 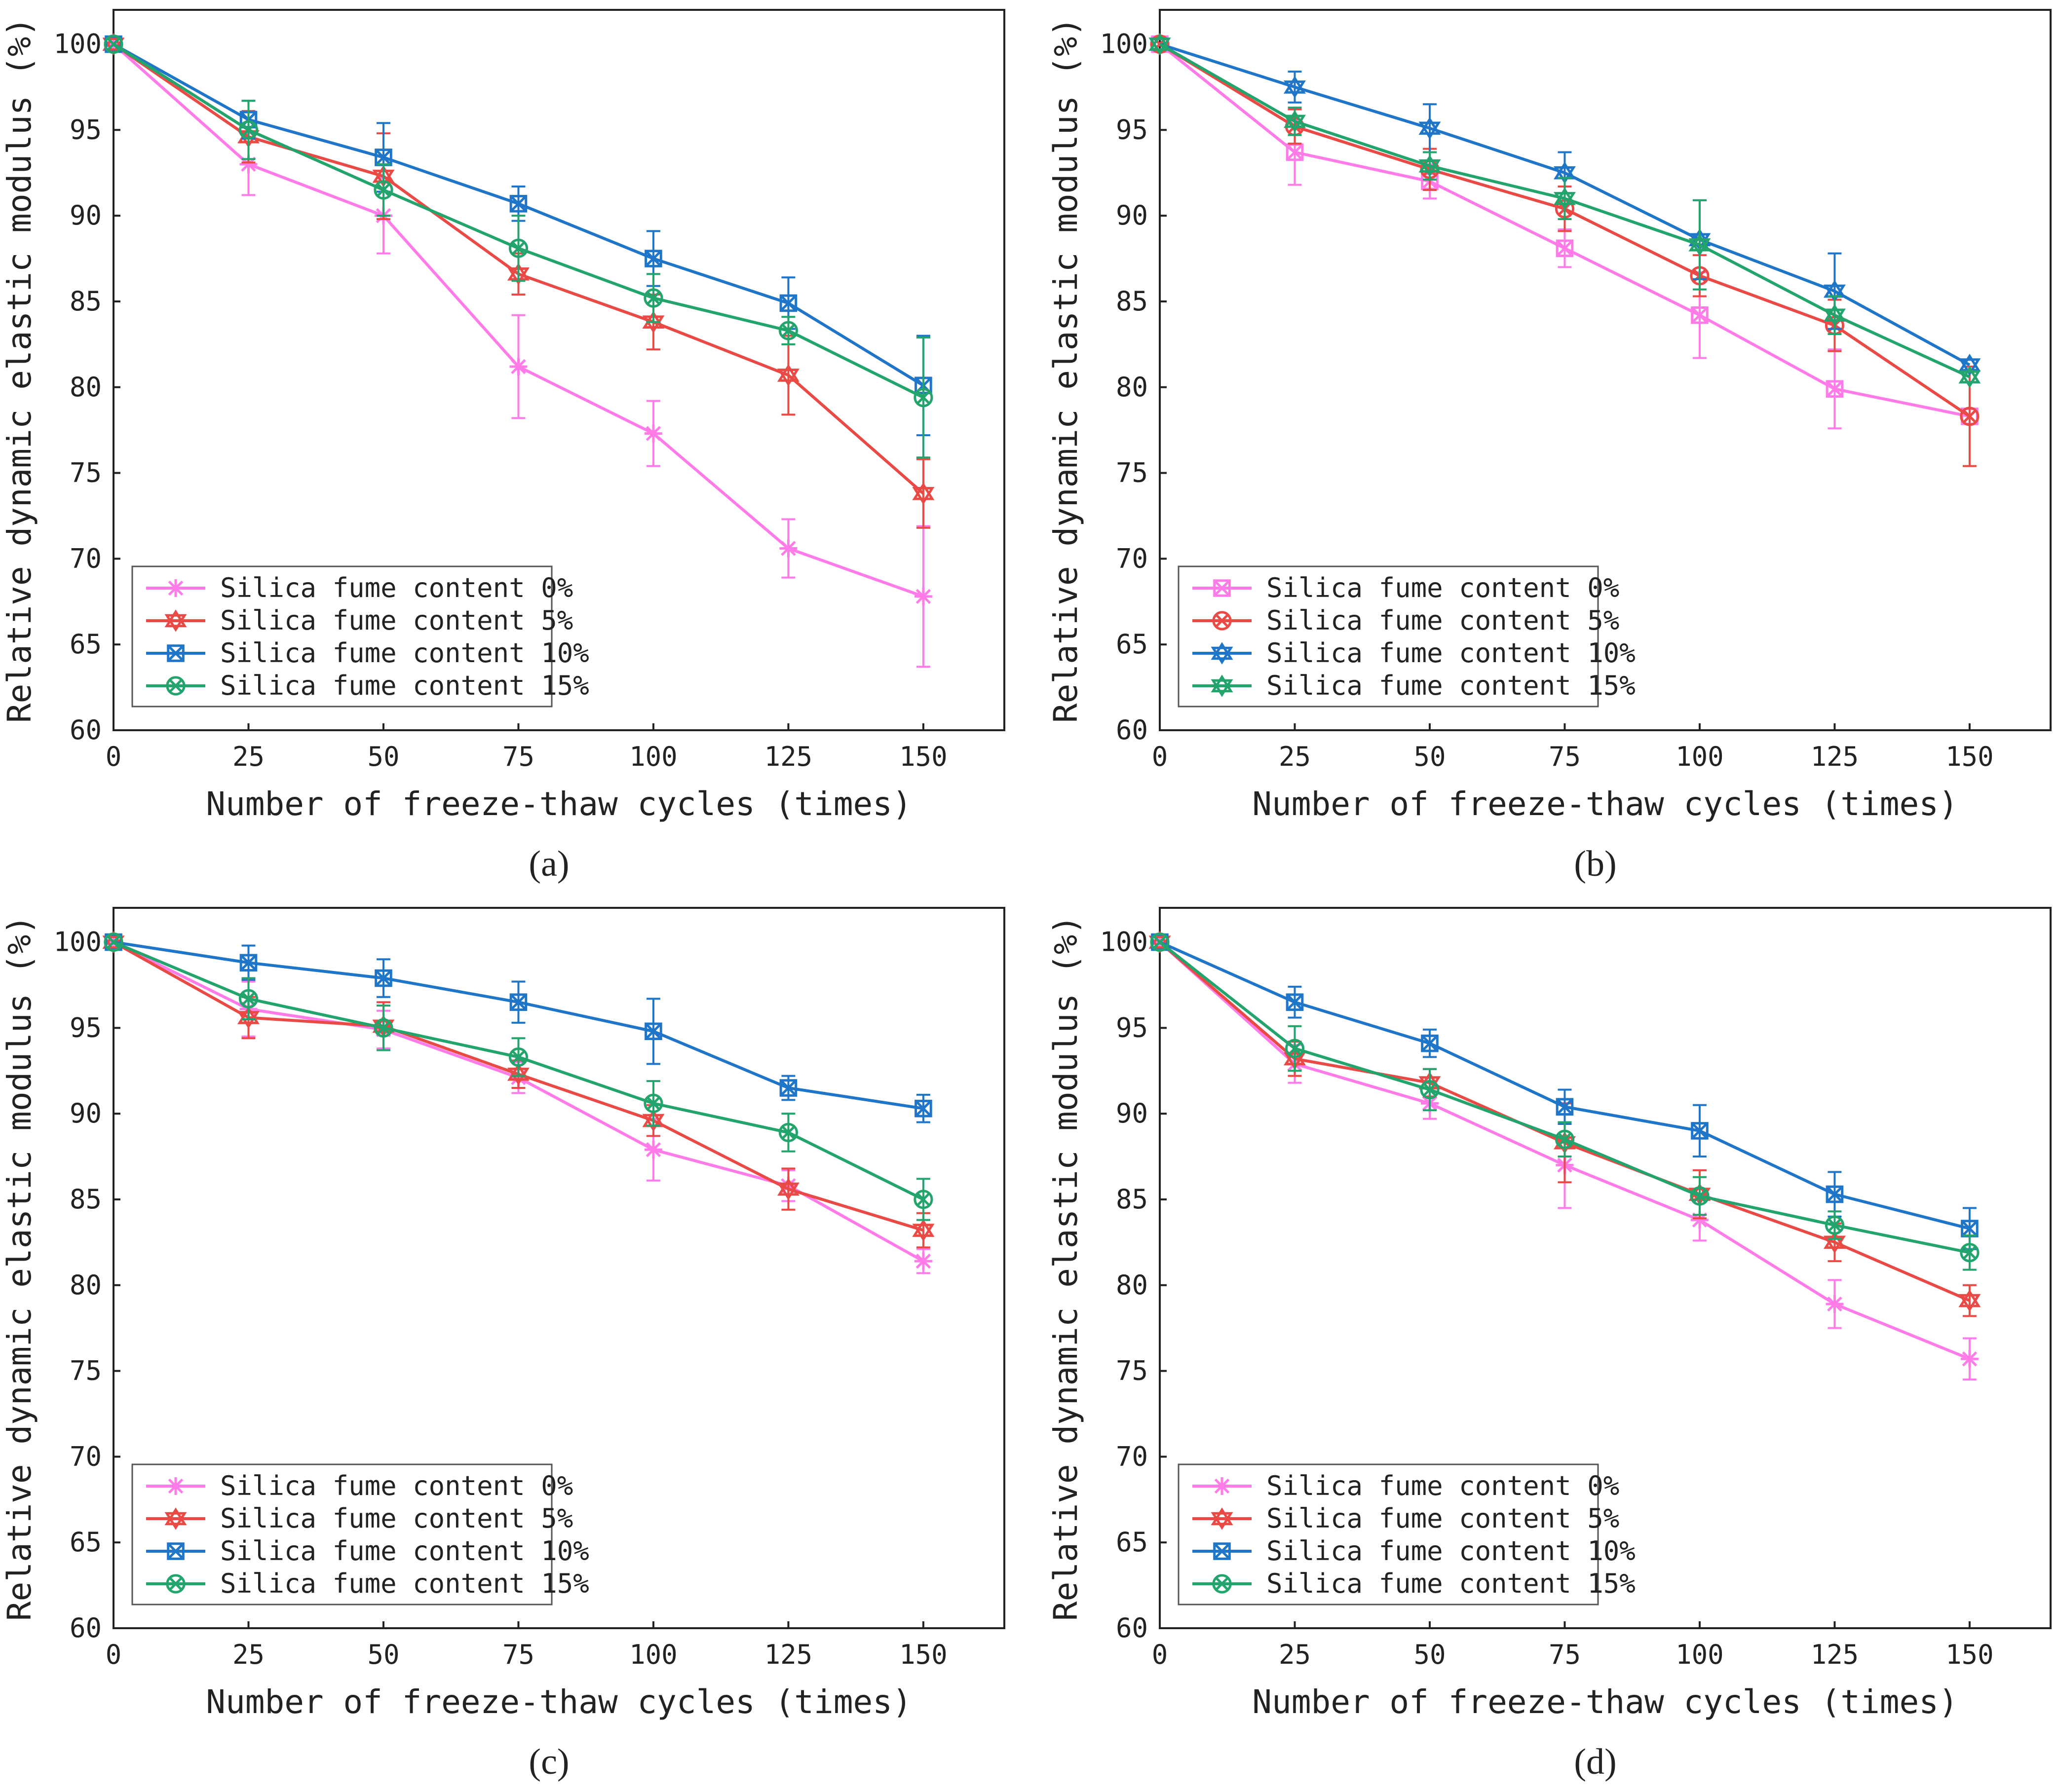 I want to click on y-tick-label: 100, so click(x=77, y=942).